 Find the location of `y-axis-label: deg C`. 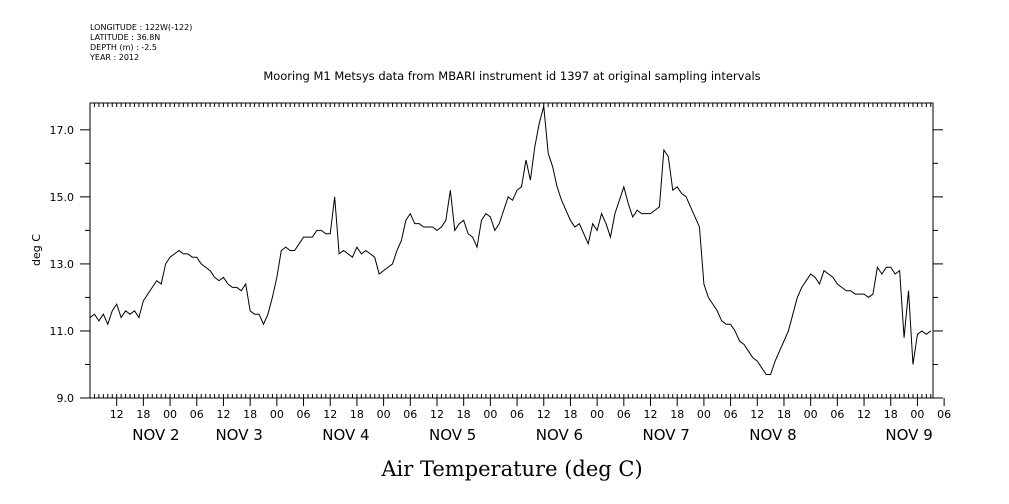

y-axis-label: deg C is located at coordinates (36, 250).